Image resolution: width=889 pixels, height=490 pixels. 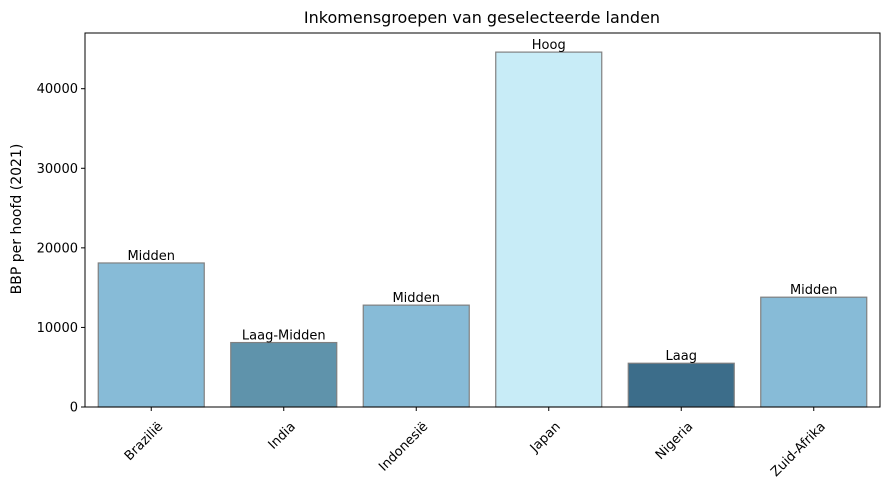 What do you see at coordinates (57, 248) in the screenshot?
I see `y-tick-label-2: 20000` at bounding box center [57, 248].